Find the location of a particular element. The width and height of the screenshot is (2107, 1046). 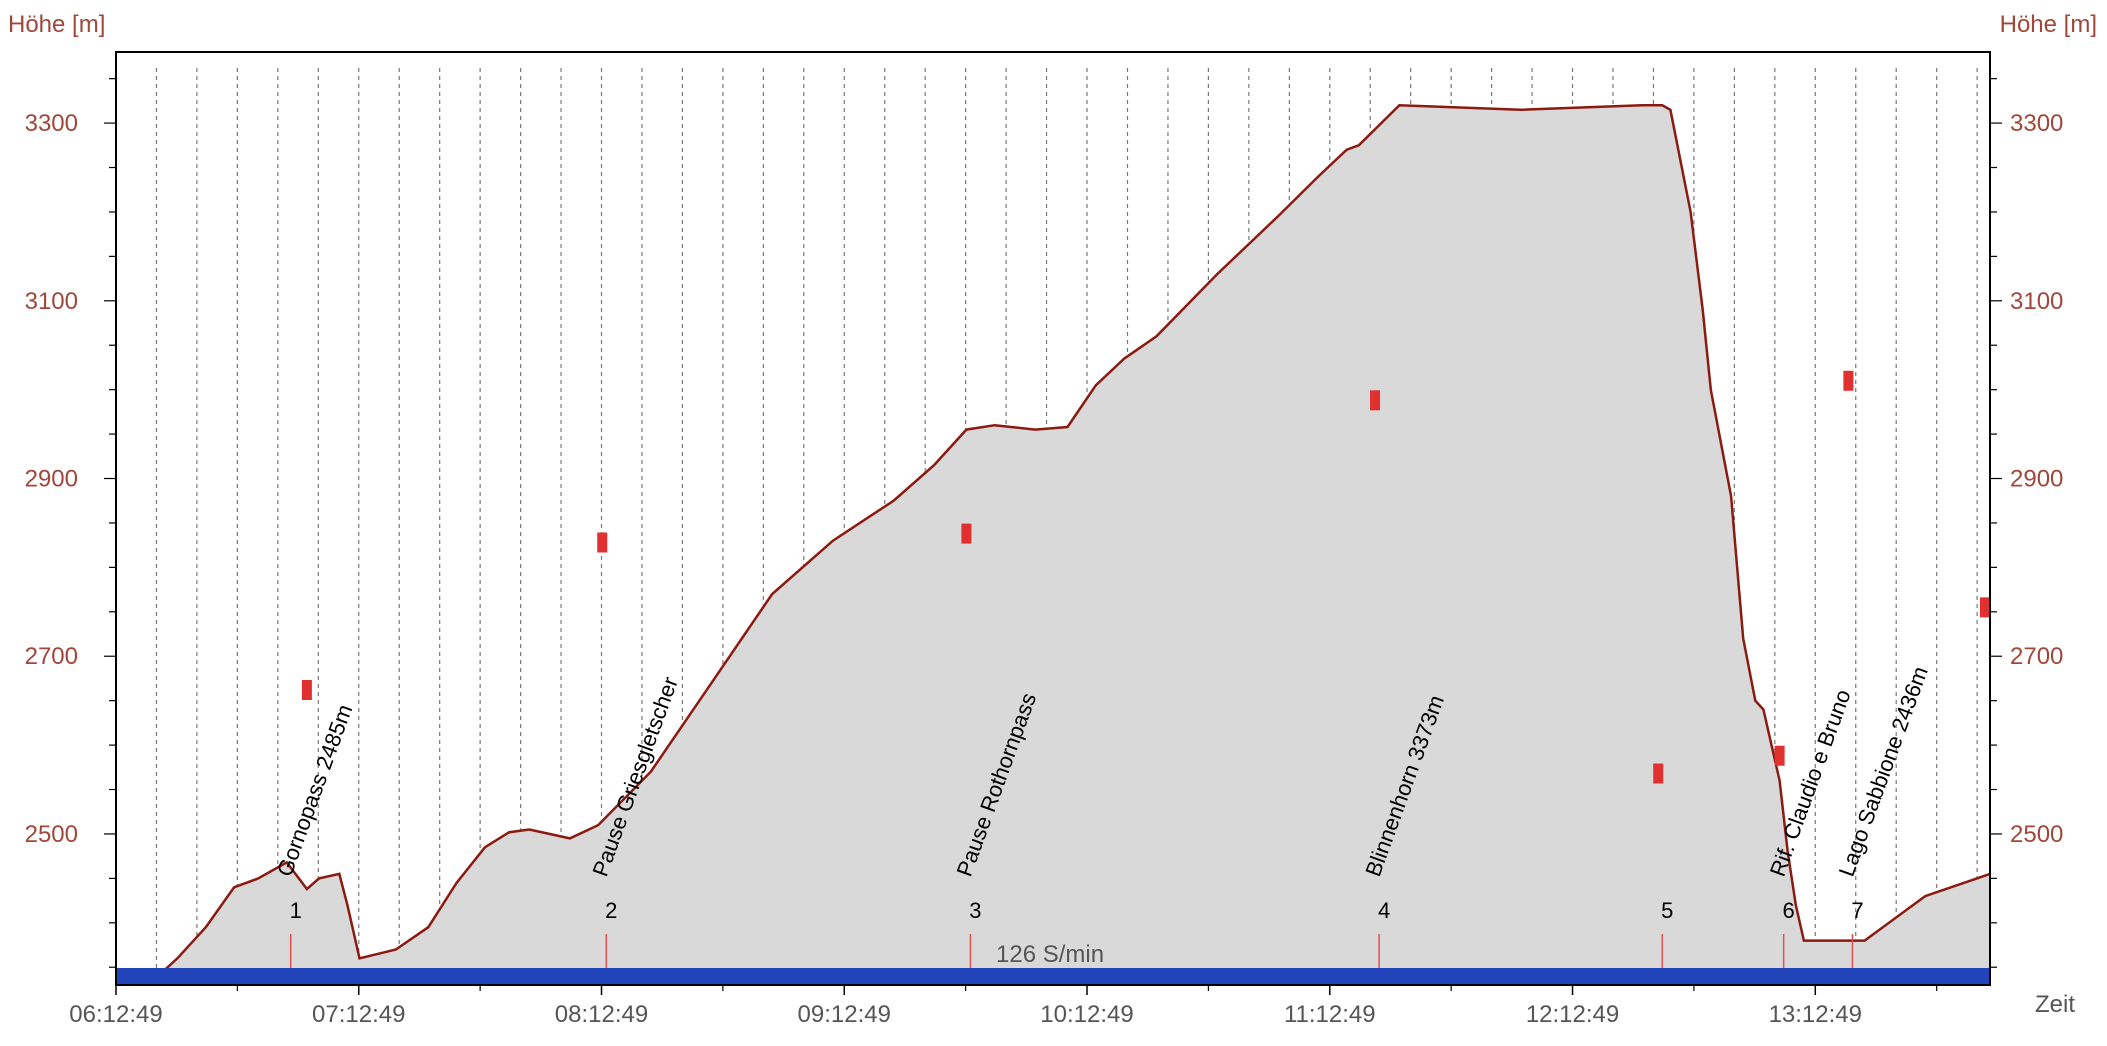

x-tick-label: 06:12:49 is located at coordinates (115, 1014).